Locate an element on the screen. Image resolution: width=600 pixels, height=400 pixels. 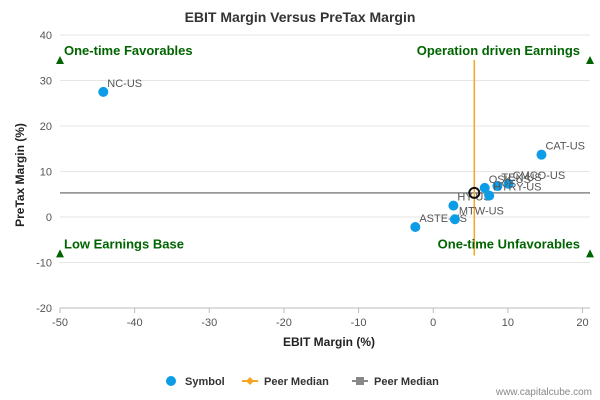
peer-median-marker is located at coordinates (474, 192).